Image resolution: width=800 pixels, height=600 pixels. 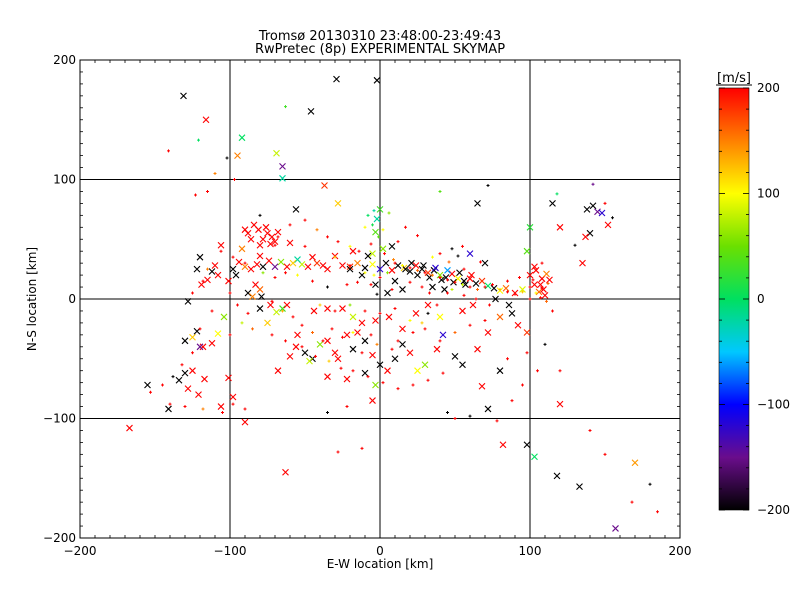 I want to click on y-tick-label: 0, so click(x=72, y=299).